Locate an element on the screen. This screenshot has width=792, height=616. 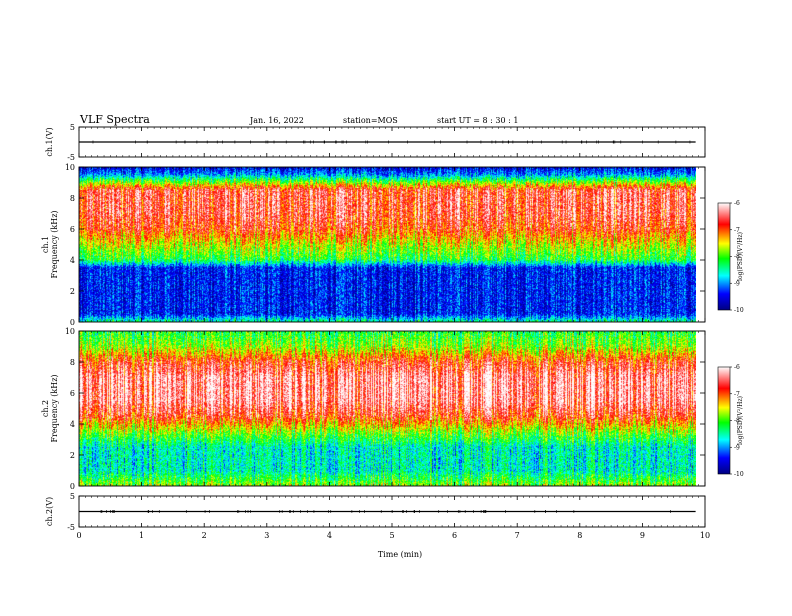
start-time-label: start UT = 8 : 30 : 1 is located at coordinates (477, 120).